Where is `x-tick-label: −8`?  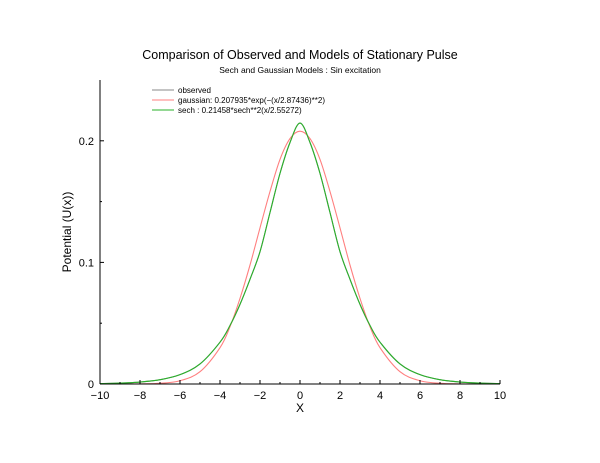
x-tick-label: −8 is located at coordinates (140, 396).